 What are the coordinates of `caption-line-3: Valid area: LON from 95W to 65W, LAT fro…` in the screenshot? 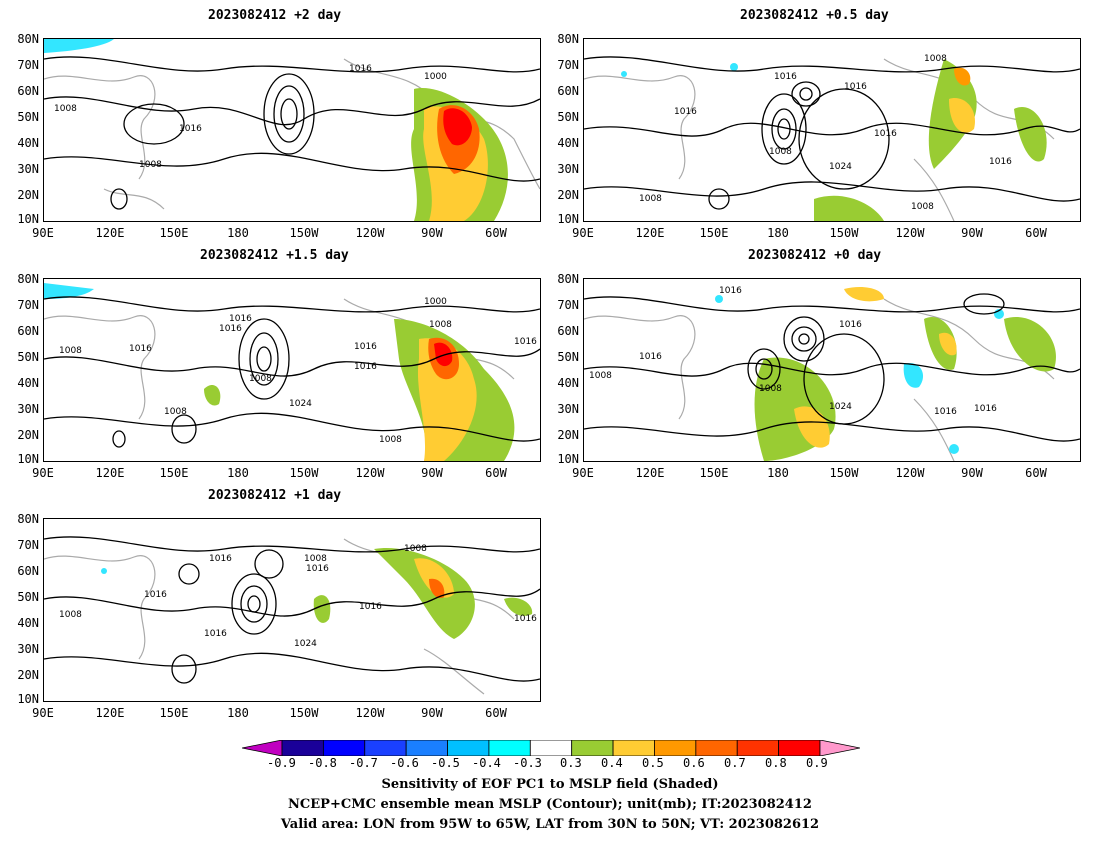 It's located at (550, 824).